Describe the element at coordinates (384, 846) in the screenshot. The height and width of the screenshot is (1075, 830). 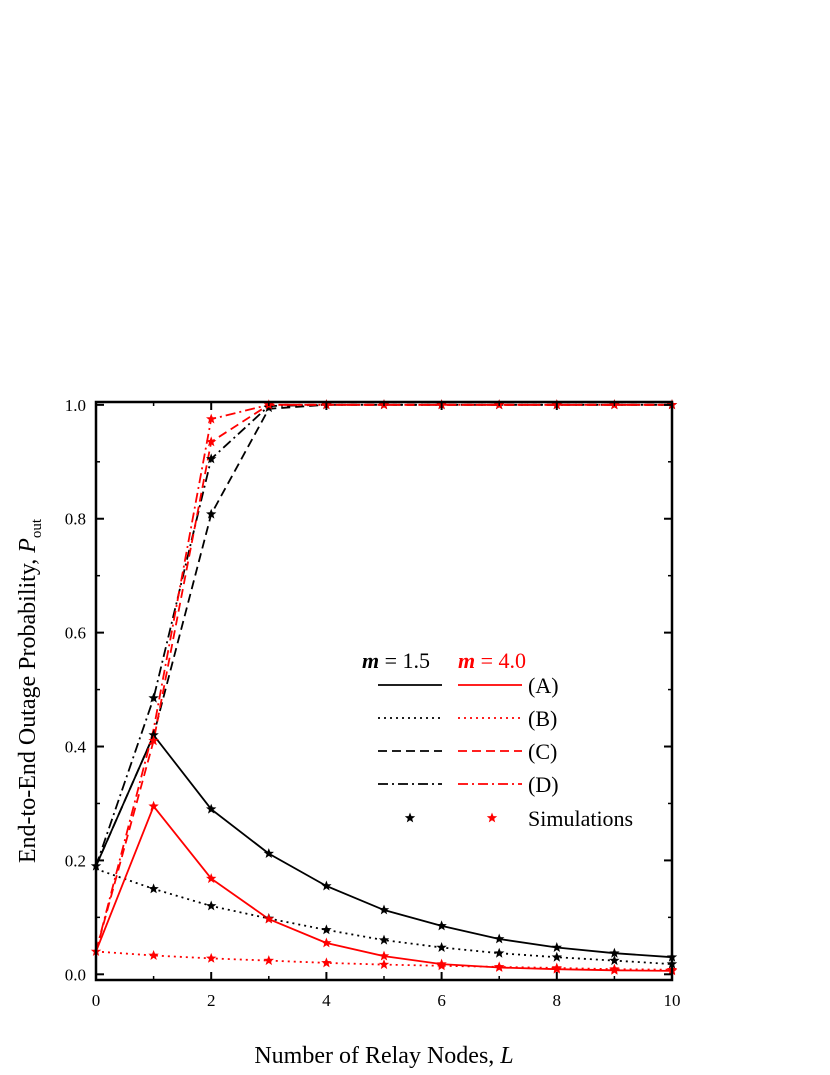
I see `series-line-m15-a` at that location.